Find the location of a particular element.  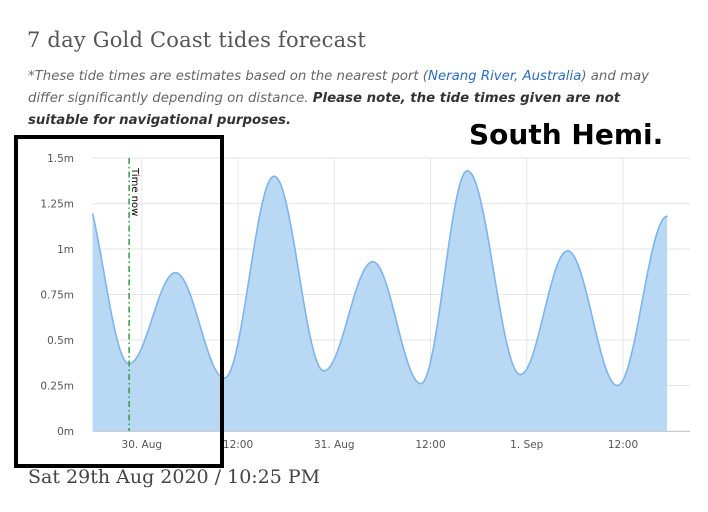

port-link: Nerang River, Australia is located at coordinates (505, 76).